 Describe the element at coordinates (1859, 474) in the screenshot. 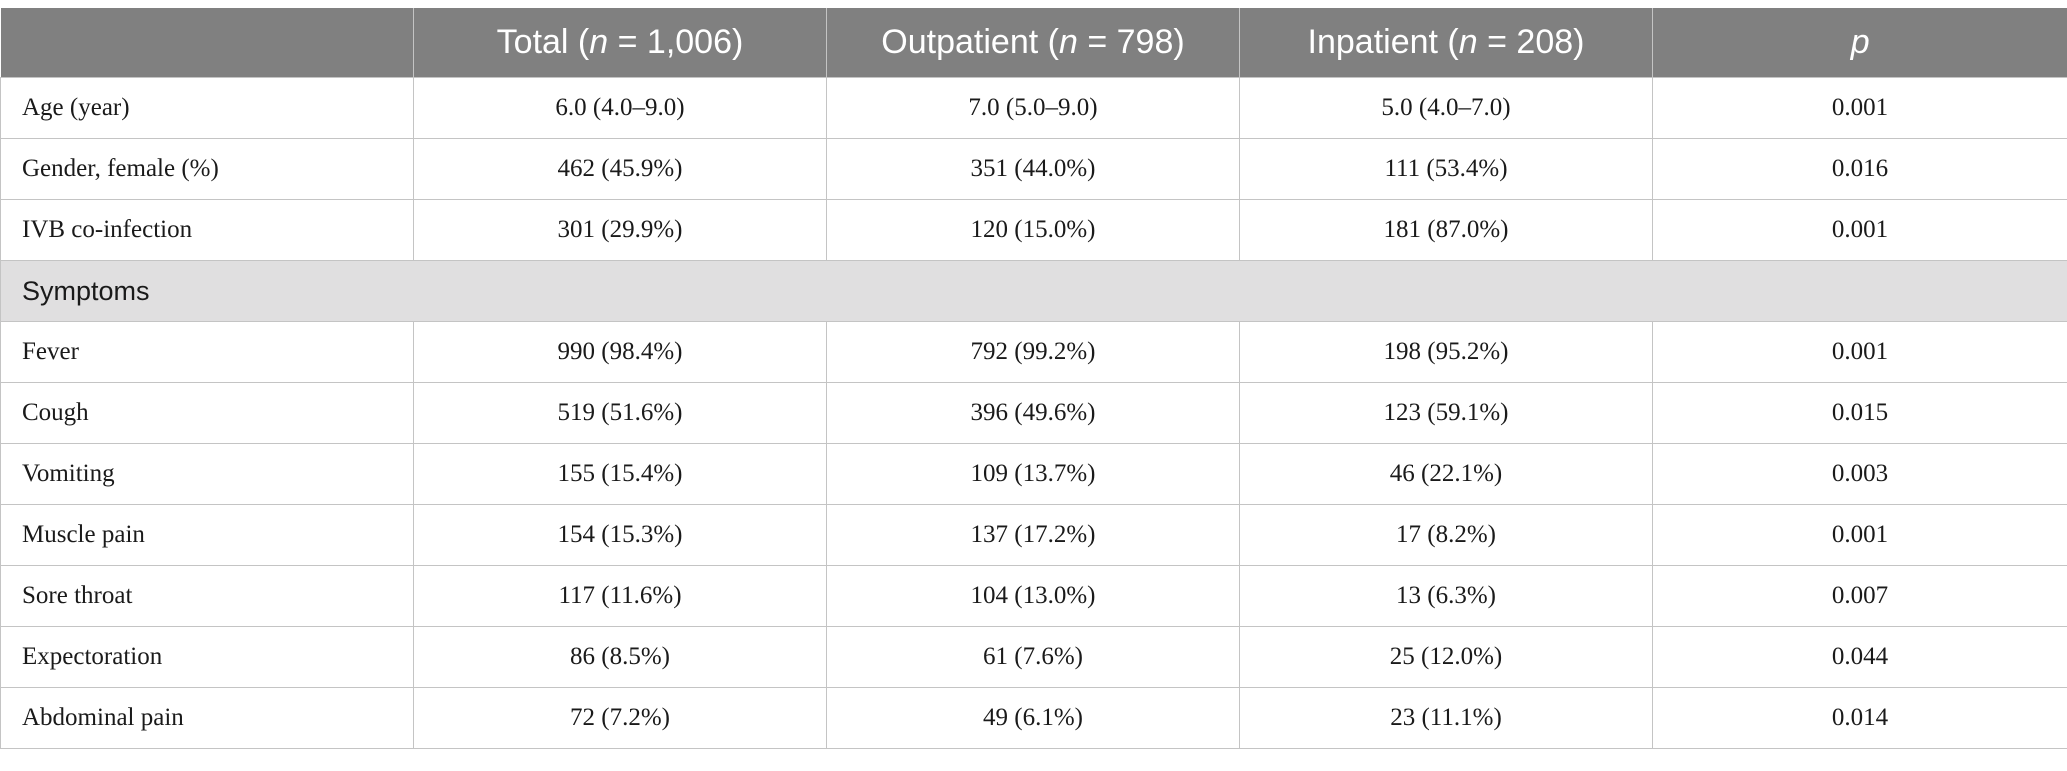

I see `cell-p-value: 0.003` at that location.